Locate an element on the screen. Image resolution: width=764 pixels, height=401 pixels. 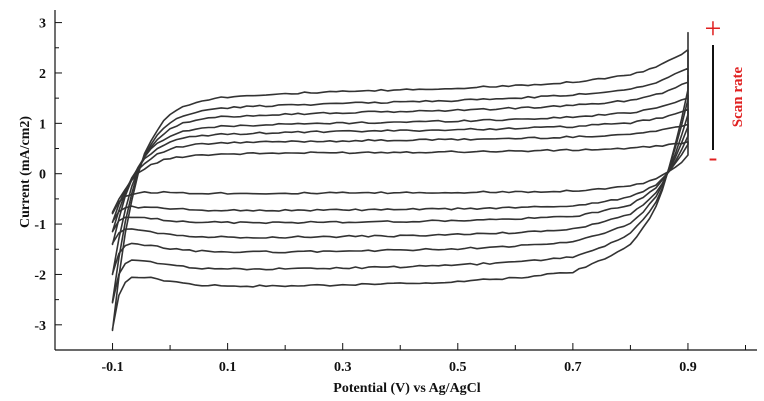
x-tick-label: 0.5 is located at coordinates (458, 367).